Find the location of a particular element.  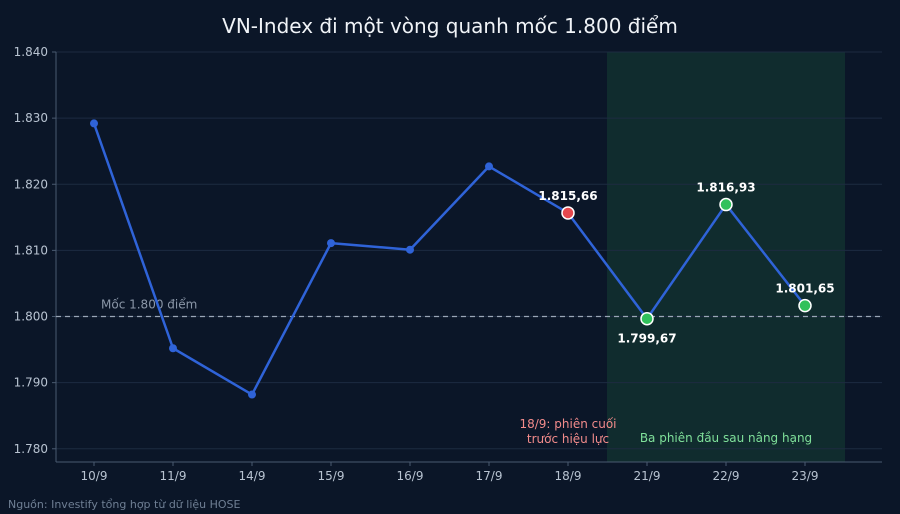

x-tick-label: 22/9 is located at coordinates (726, 476).